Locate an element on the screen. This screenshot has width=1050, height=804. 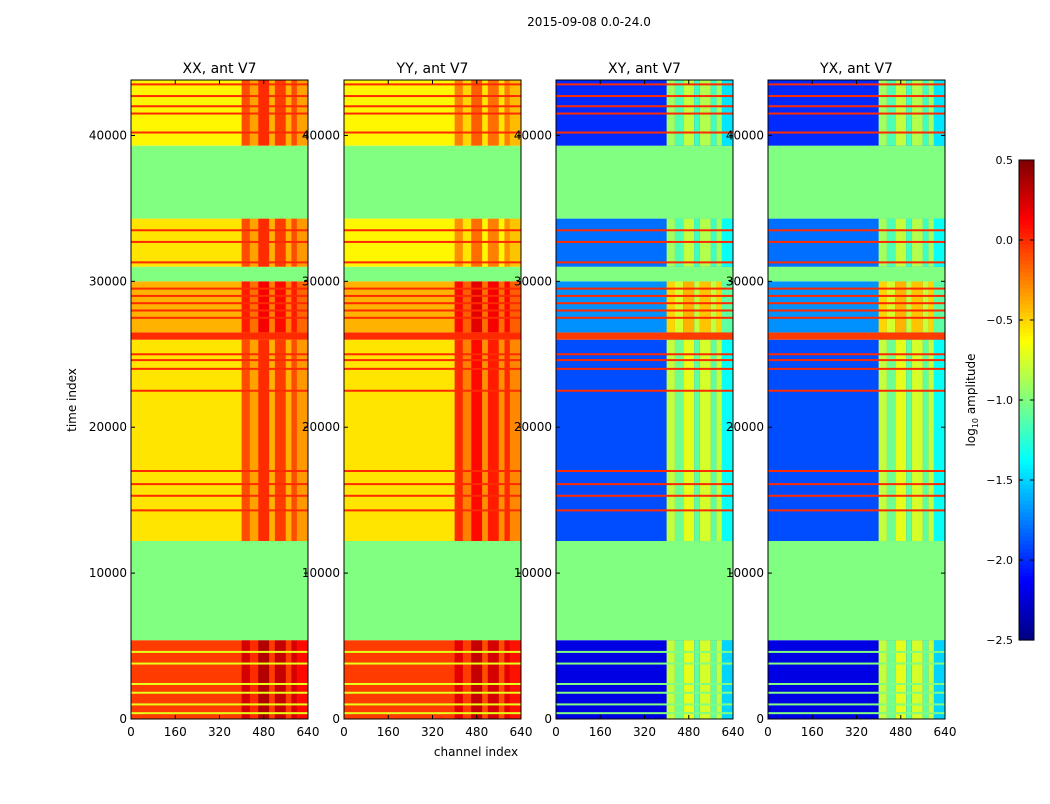
colorbar-label-sub: 10 is located at coordinates (975, 423).